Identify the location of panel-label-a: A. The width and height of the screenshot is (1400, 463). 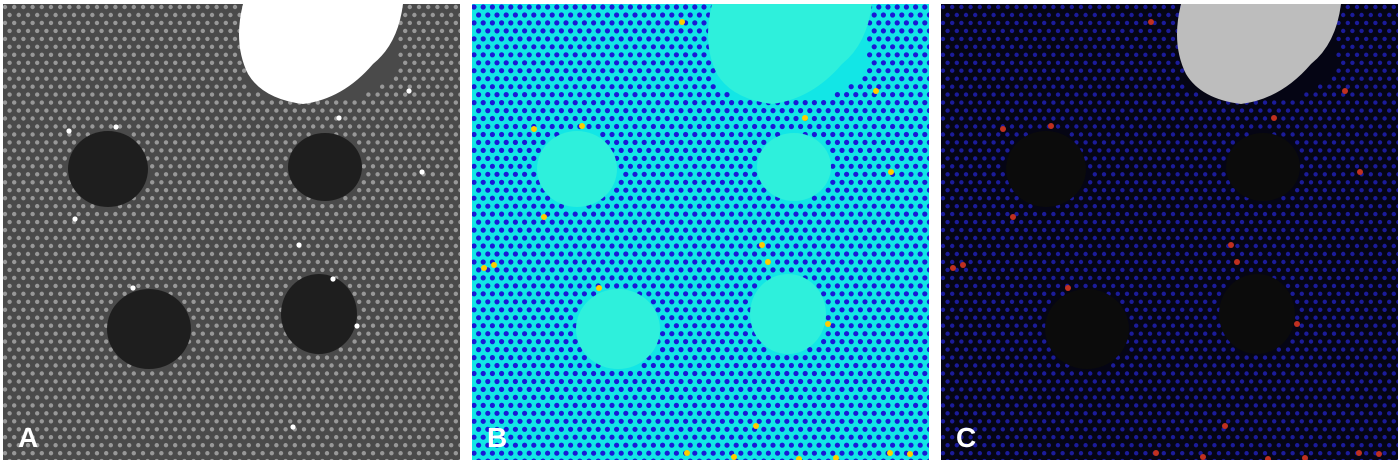
(28, 437).